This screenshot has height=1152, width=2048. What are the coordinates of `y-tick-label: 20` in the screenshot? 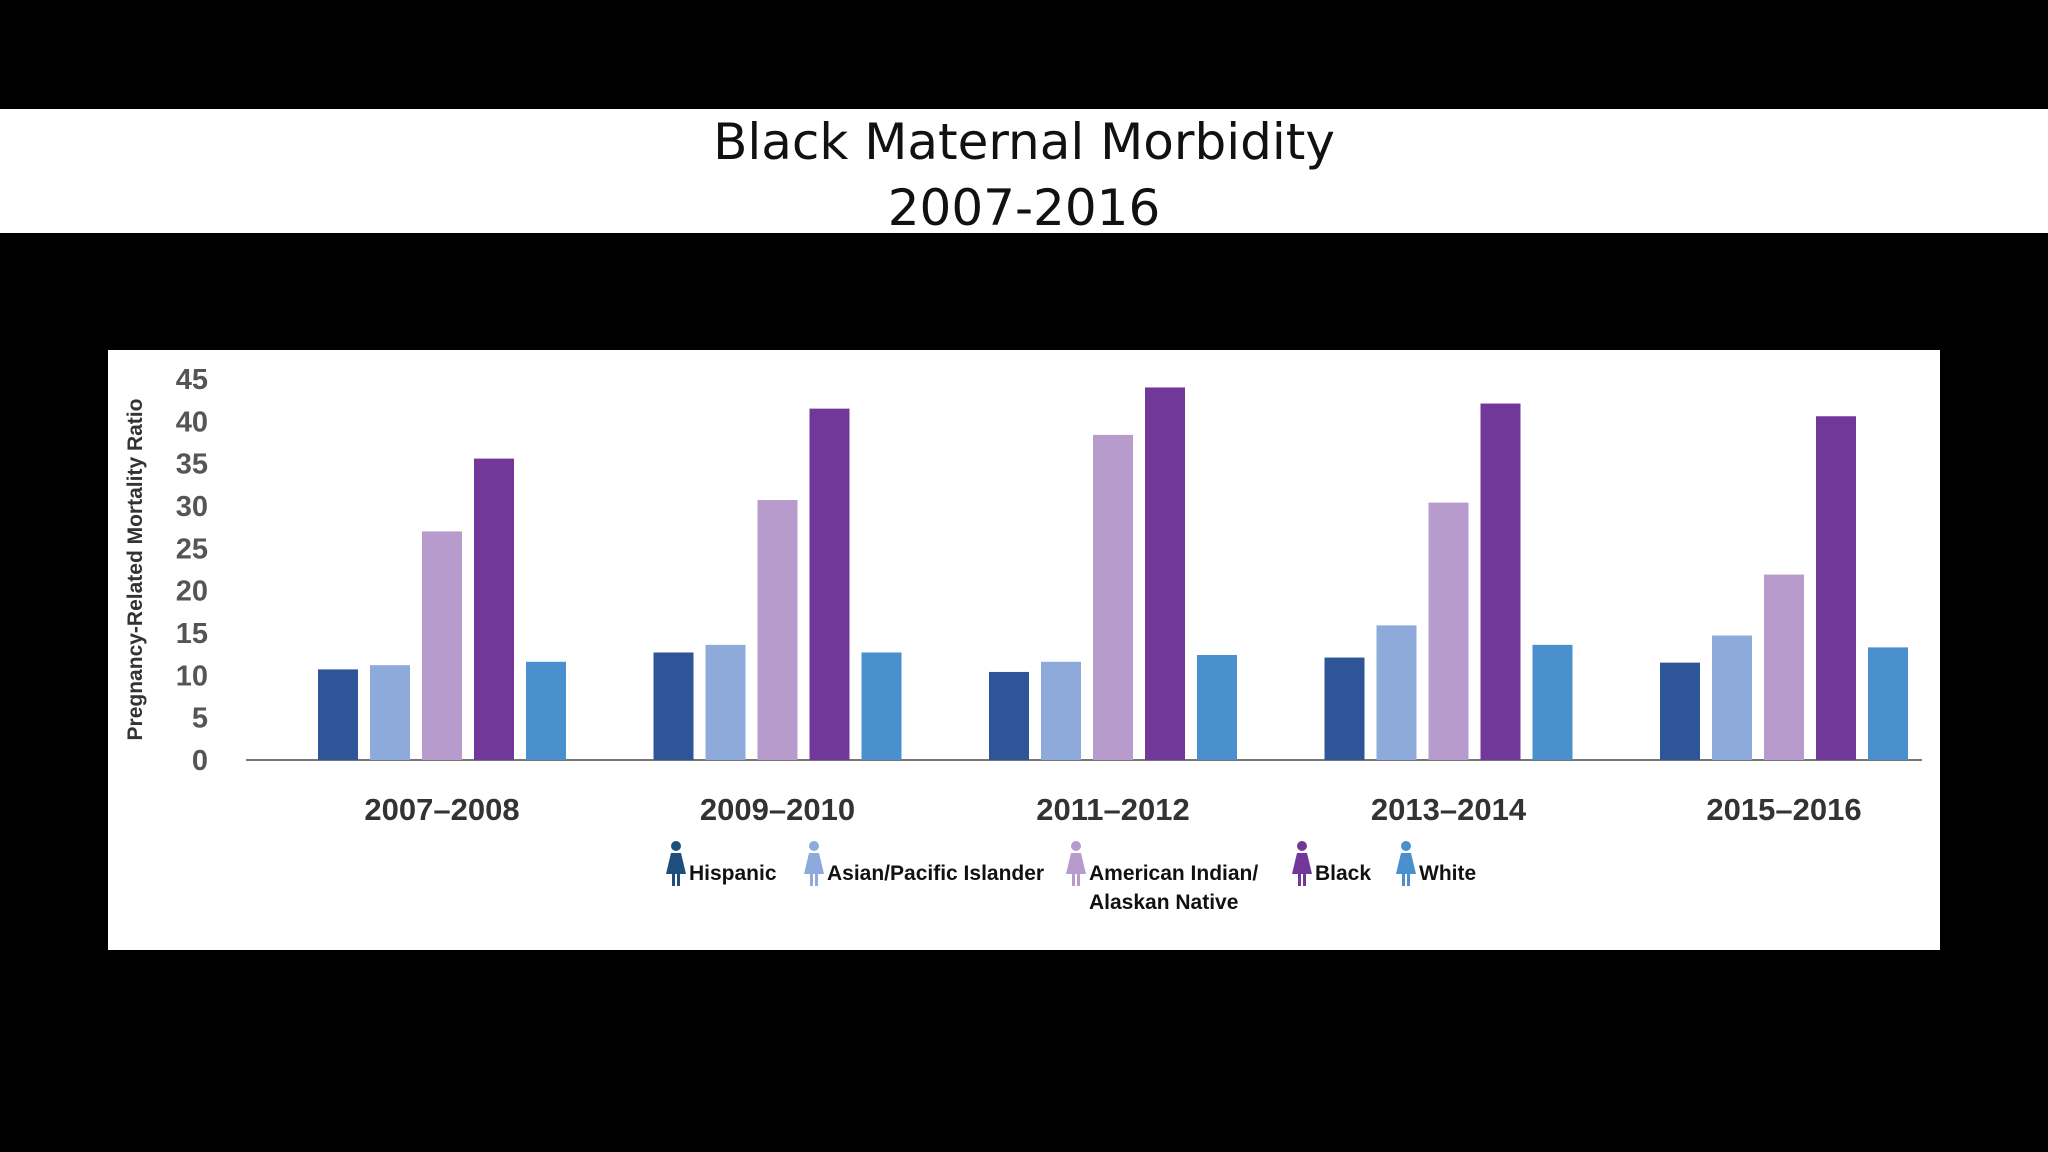 It's located at (192, 592).